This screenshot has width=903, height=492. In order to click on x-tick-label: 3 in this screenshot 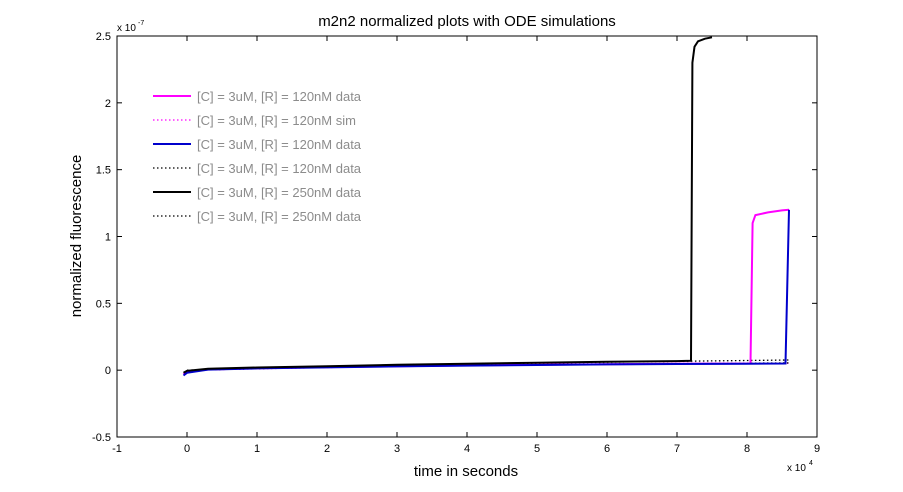, I will do `click(397, 449)`.